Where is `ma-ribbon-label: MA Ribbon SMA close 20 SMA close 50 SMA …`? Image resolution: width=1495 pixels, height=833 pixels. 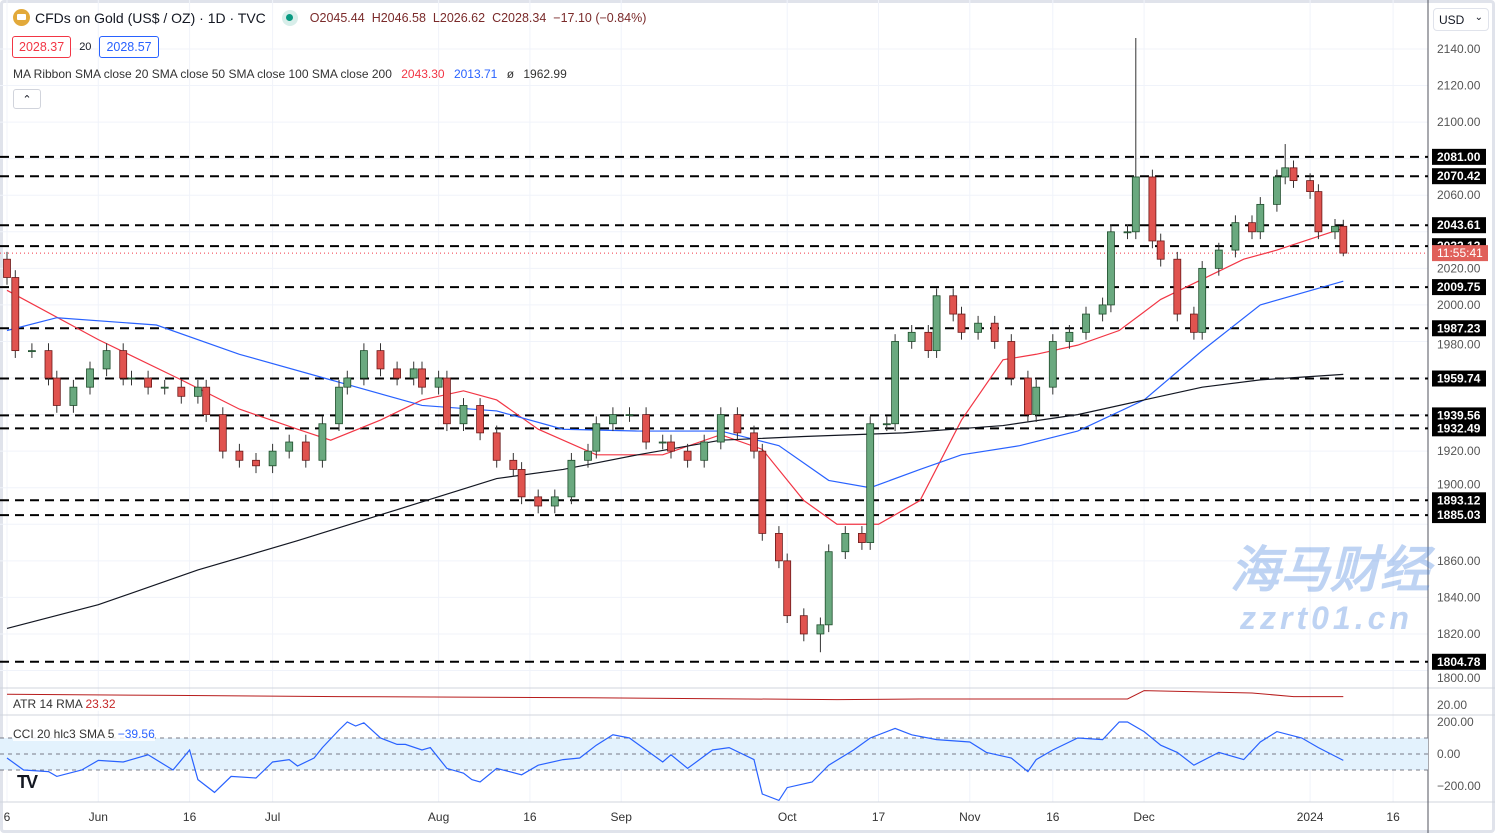
ma-ribbon-label: MA Ribbon SMA close 20 SMA close 50 SMA … is located at coordinates (202, 74).